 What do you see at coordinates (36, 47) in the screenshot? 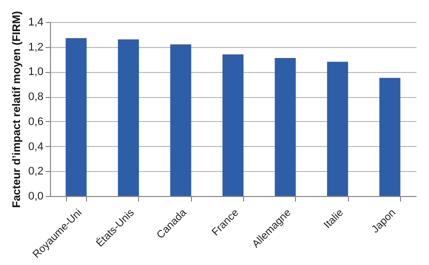
I see `y-tick-label: 1,2` at bounding box center [36, 47].